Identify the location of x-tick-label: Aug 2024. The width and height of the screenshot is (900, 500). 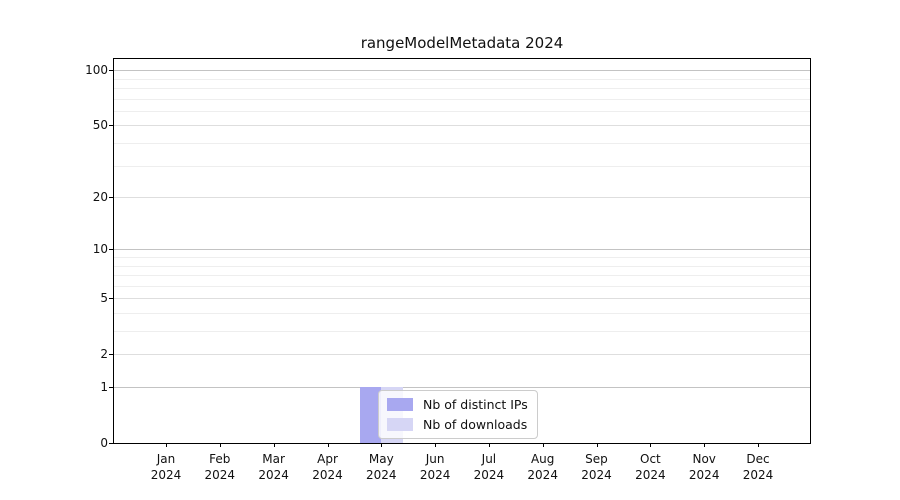
(542, 467).